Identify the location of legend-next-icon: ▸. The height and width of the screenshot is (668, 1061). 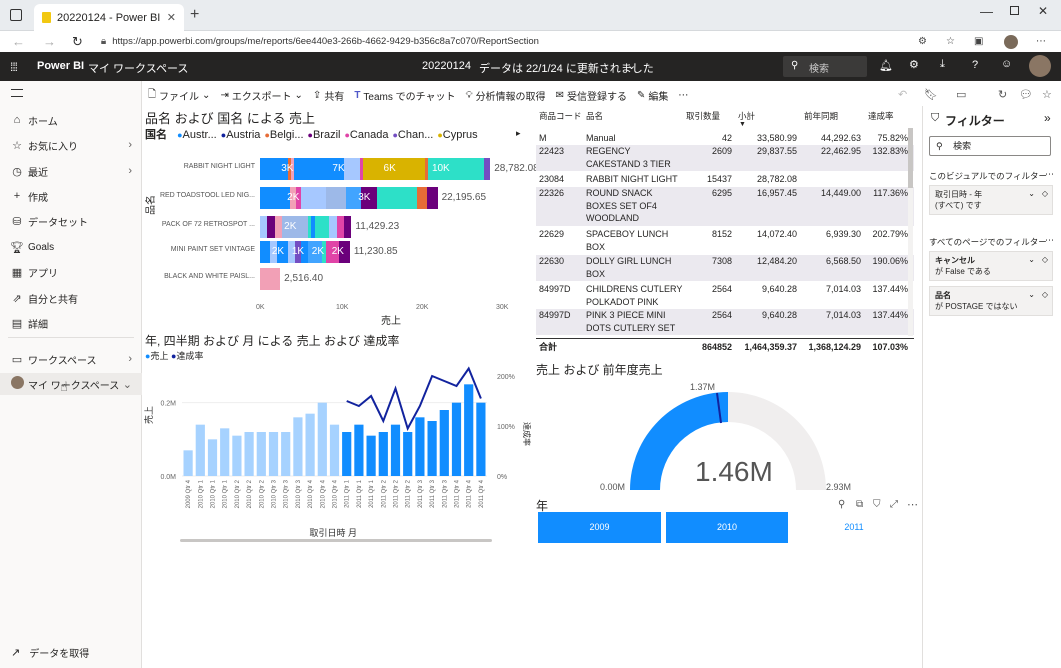
(518, 133).